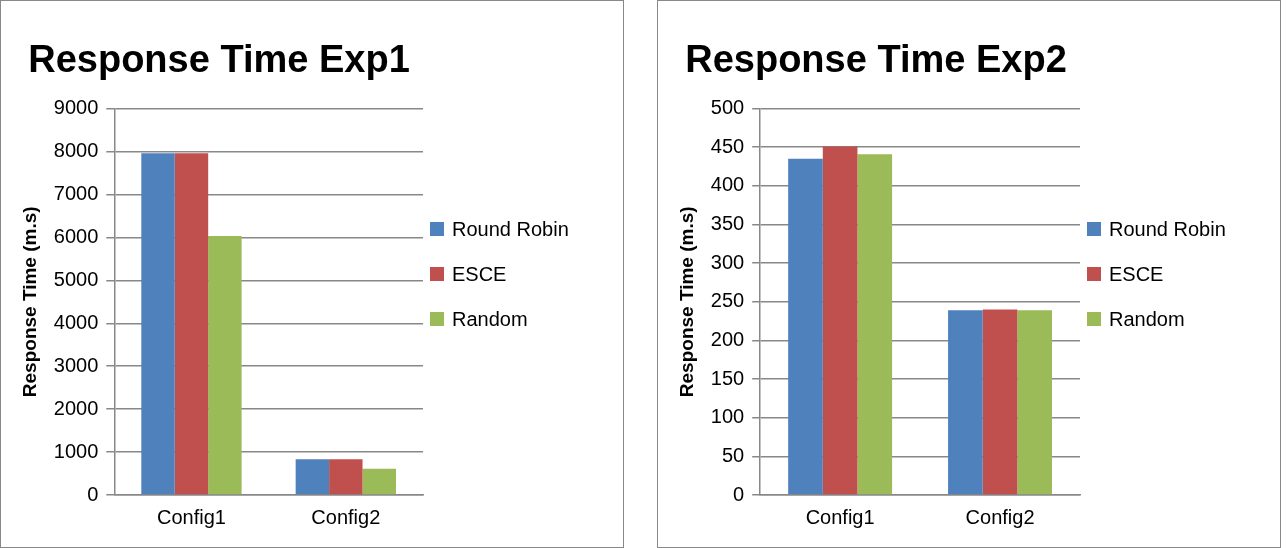 This screenshot has height=548, width=1287. I want to click on y-tick-label: 300, so click(727, 261).